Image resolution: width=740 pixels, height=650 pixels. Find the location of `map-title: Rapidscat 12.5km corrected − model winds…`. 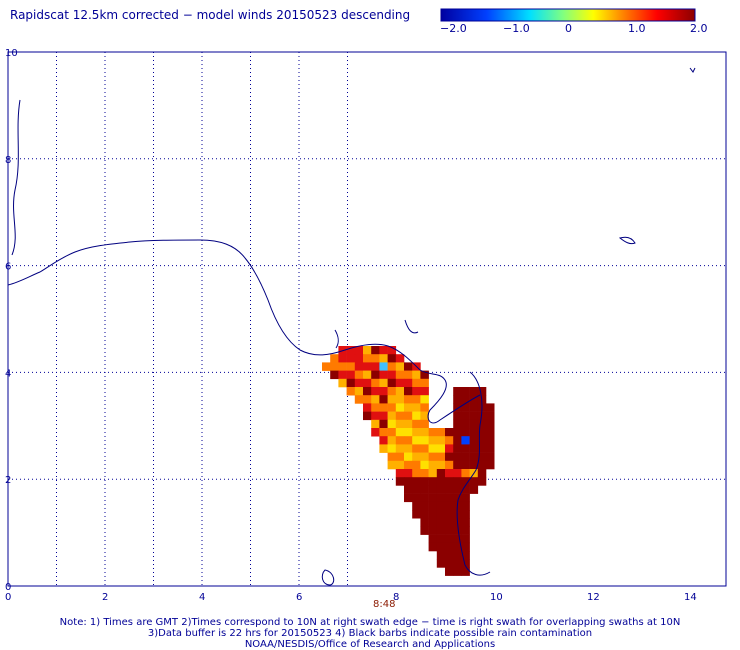

map-title: Rapidscat 12.5km corrected − model winds… is located at coordinates (210, 15).